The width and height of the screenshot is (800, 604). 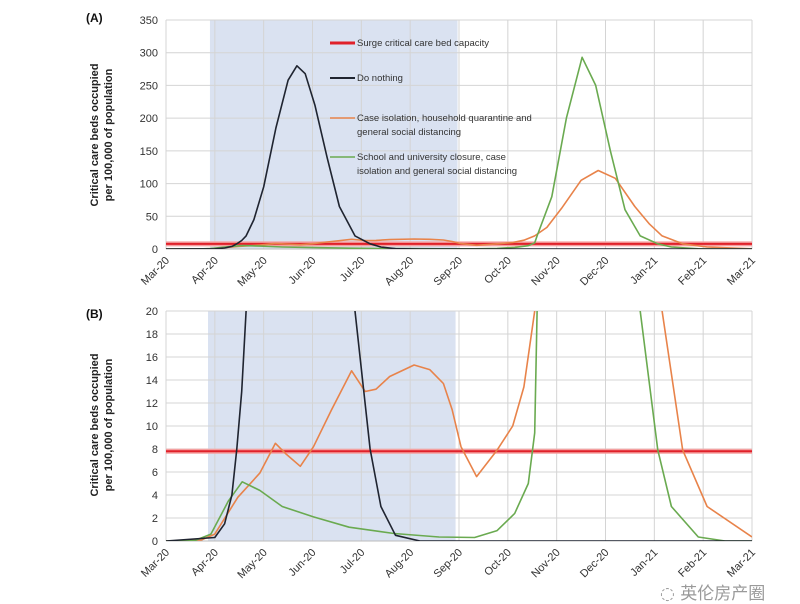 What do you see at coordinates (152, 335) in the screenshot?
I see `y-tick-label: 18` at bounding box center [152, 335].